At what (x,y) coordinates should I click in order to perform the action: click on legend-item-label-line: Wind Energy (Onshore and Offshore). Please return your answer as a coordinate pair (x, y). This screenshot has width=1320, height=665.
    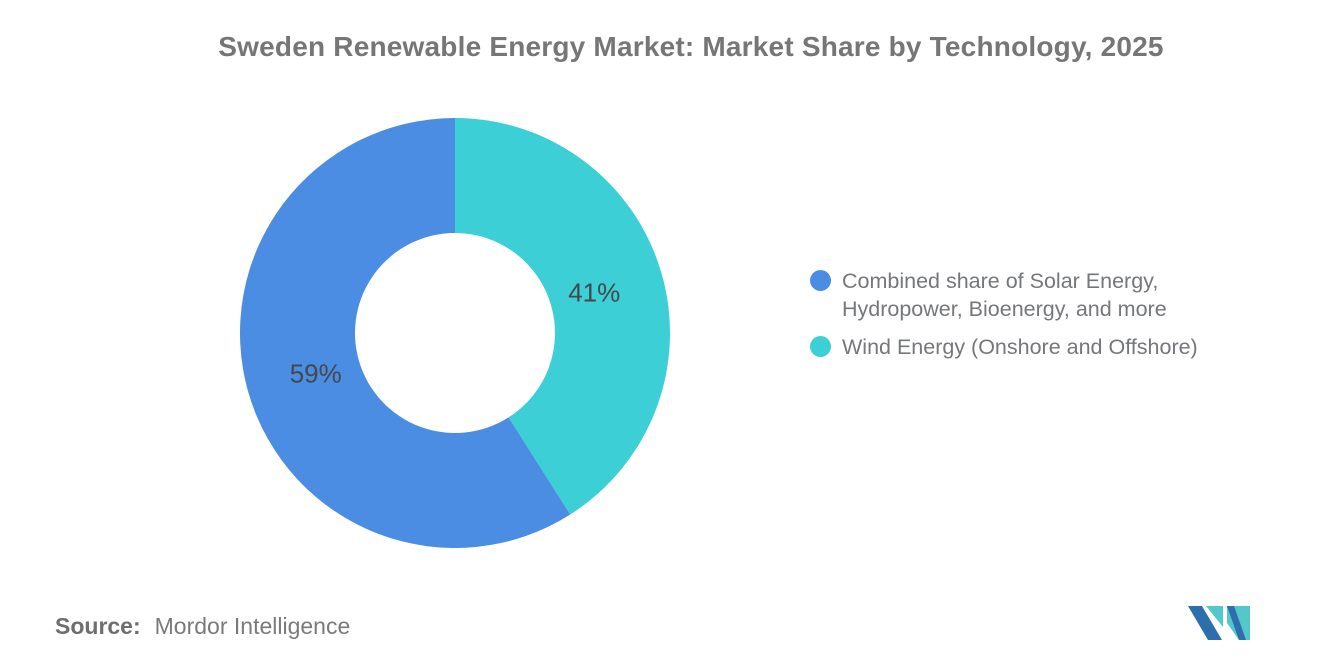
    Looking at the image, I should click on (1020, 347).